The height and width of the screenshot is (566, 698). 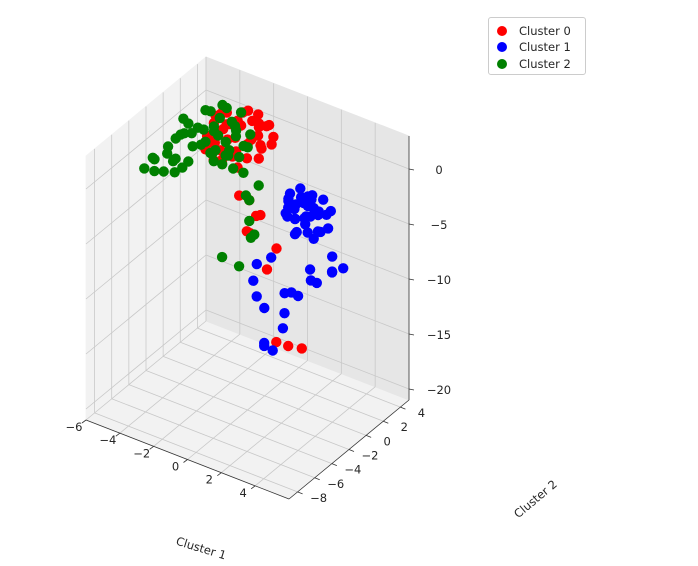 I want to click on z-tick-label-1: −15, so click(x=439, y=335).